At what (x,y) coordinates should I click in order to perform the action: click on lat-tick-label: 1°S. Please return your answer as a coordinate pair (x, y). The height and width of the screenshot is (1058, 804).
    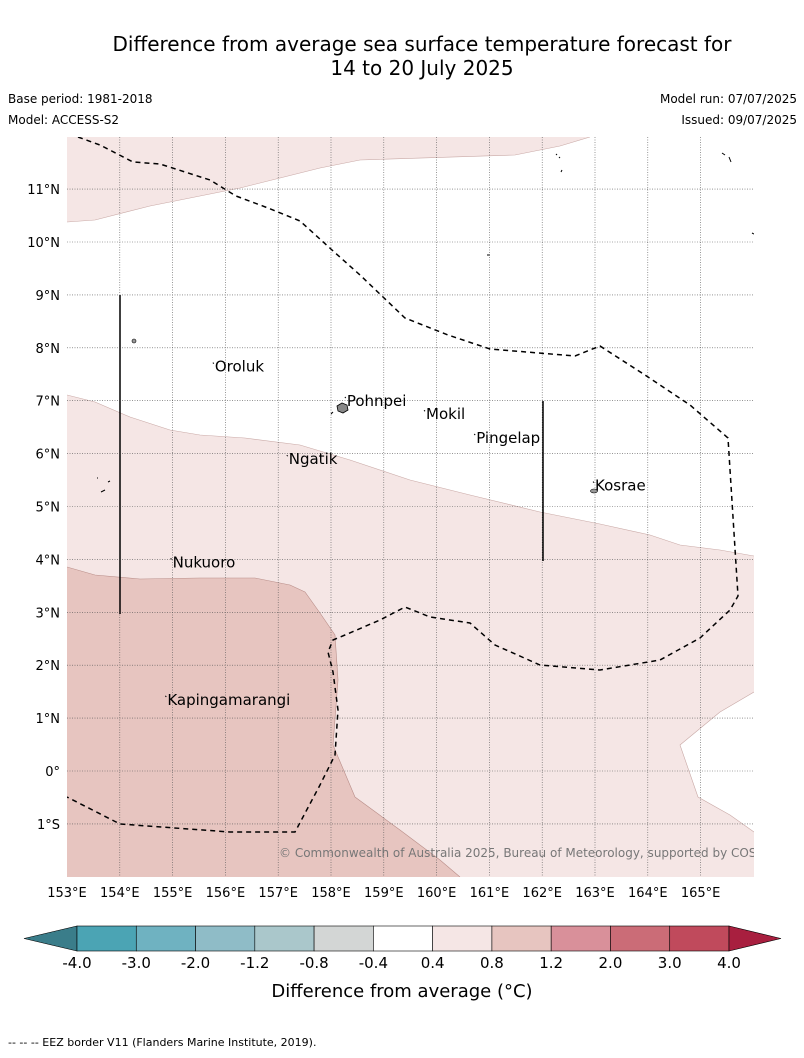
    Looking at the image, I should click on (48, 825).